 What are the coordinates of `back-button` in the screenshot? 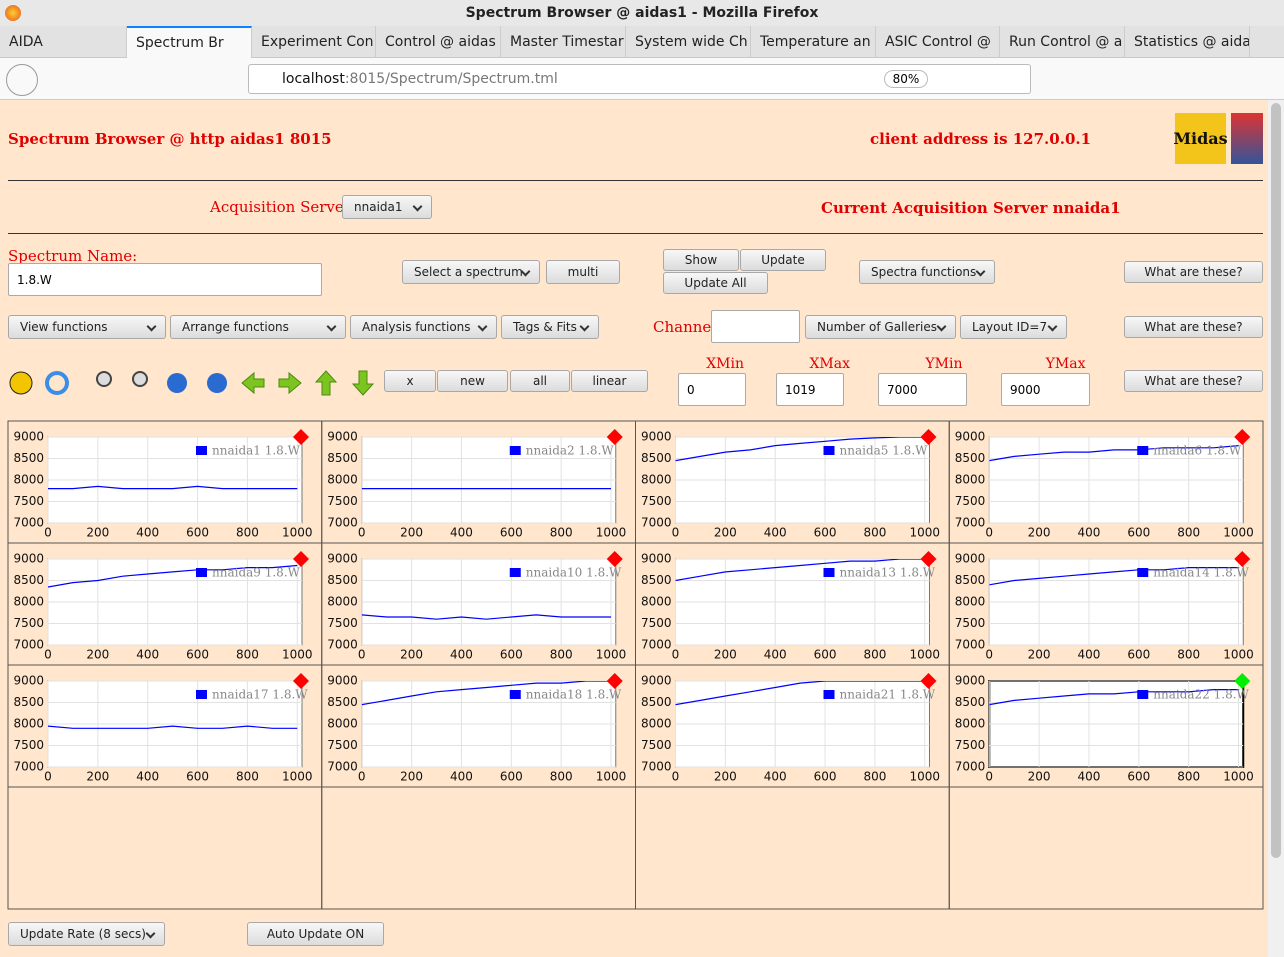 It's located at (22, 80).